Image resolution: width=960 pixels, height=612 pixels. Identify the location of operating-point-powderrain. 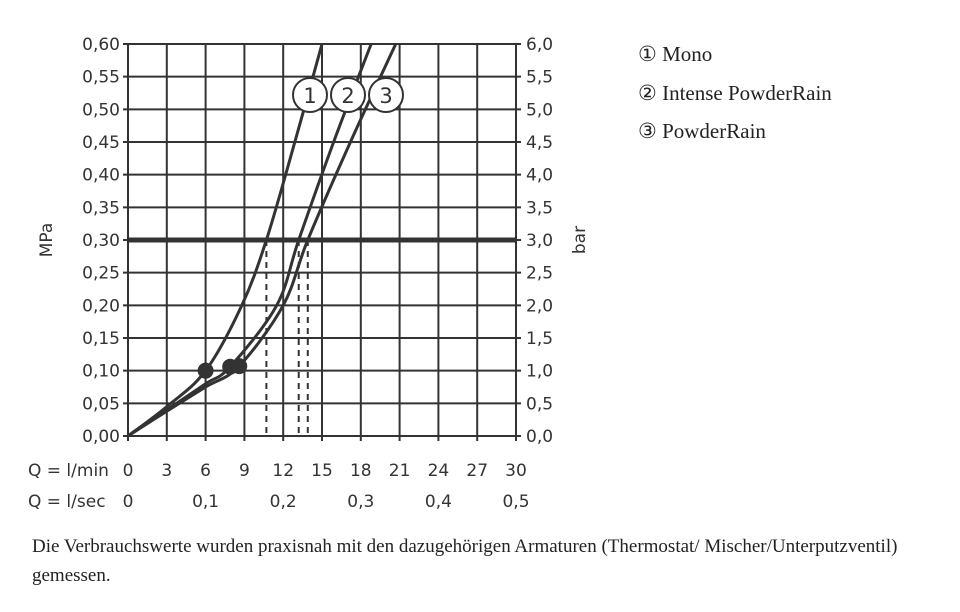
(239, 366).